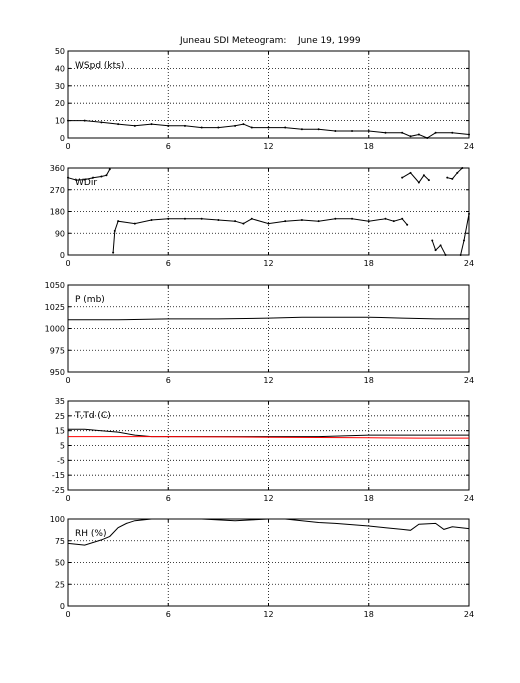 The width and height of the screenshot is (520, 683). I want to click on panel-label: RH (%), so click(90, 534).